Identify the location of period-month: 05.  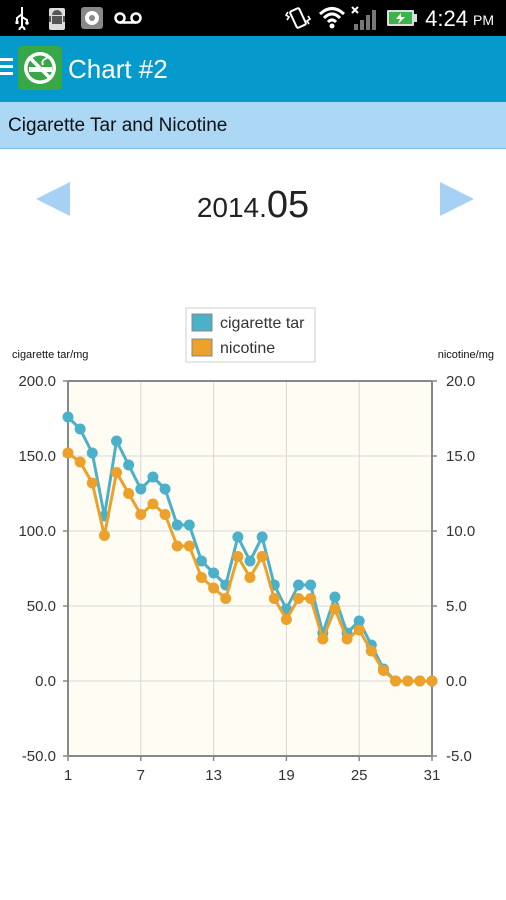
(288, 205).